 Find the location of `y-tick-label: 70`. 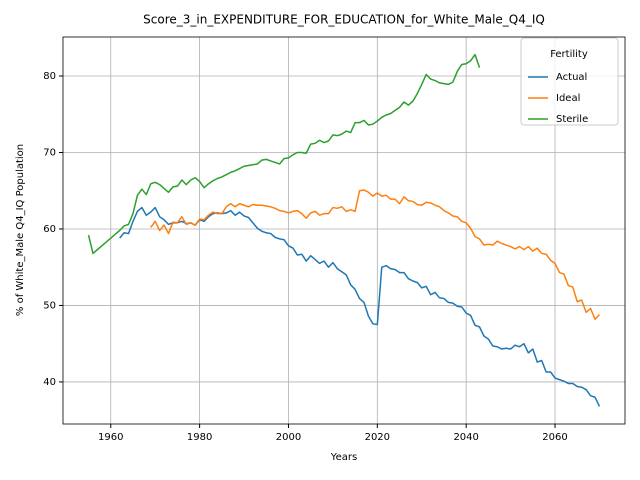

y-tick-label: 70 is located at coordinates (49, 152).